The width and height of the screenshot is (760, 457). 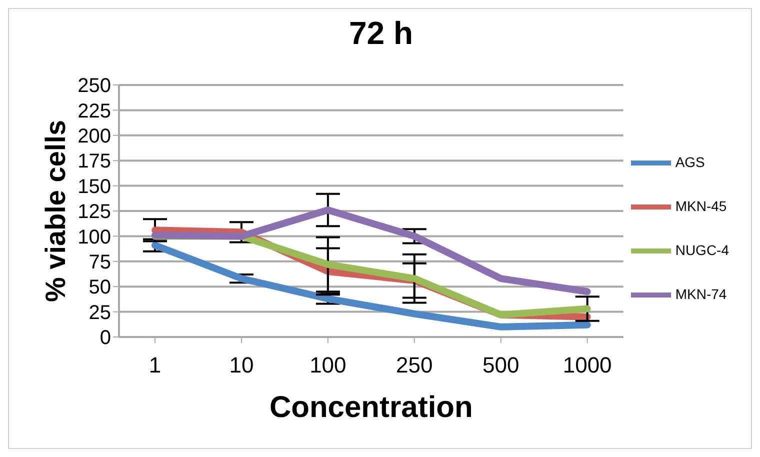 I want to click on y-tick-label: 100, so click(x=94, y=237).